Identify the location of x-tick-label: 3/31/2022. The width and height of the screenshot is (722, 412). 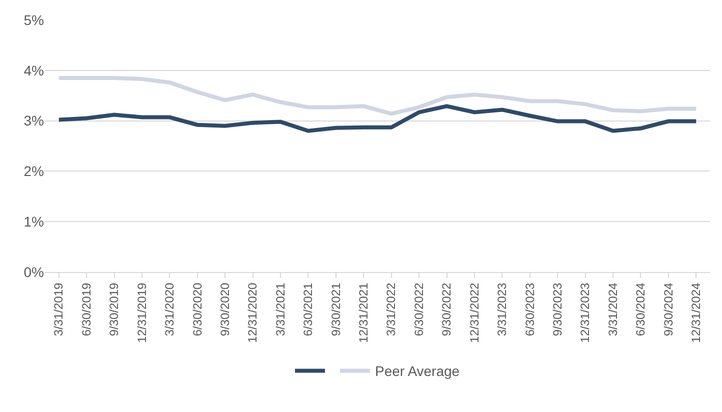
(391, 309).